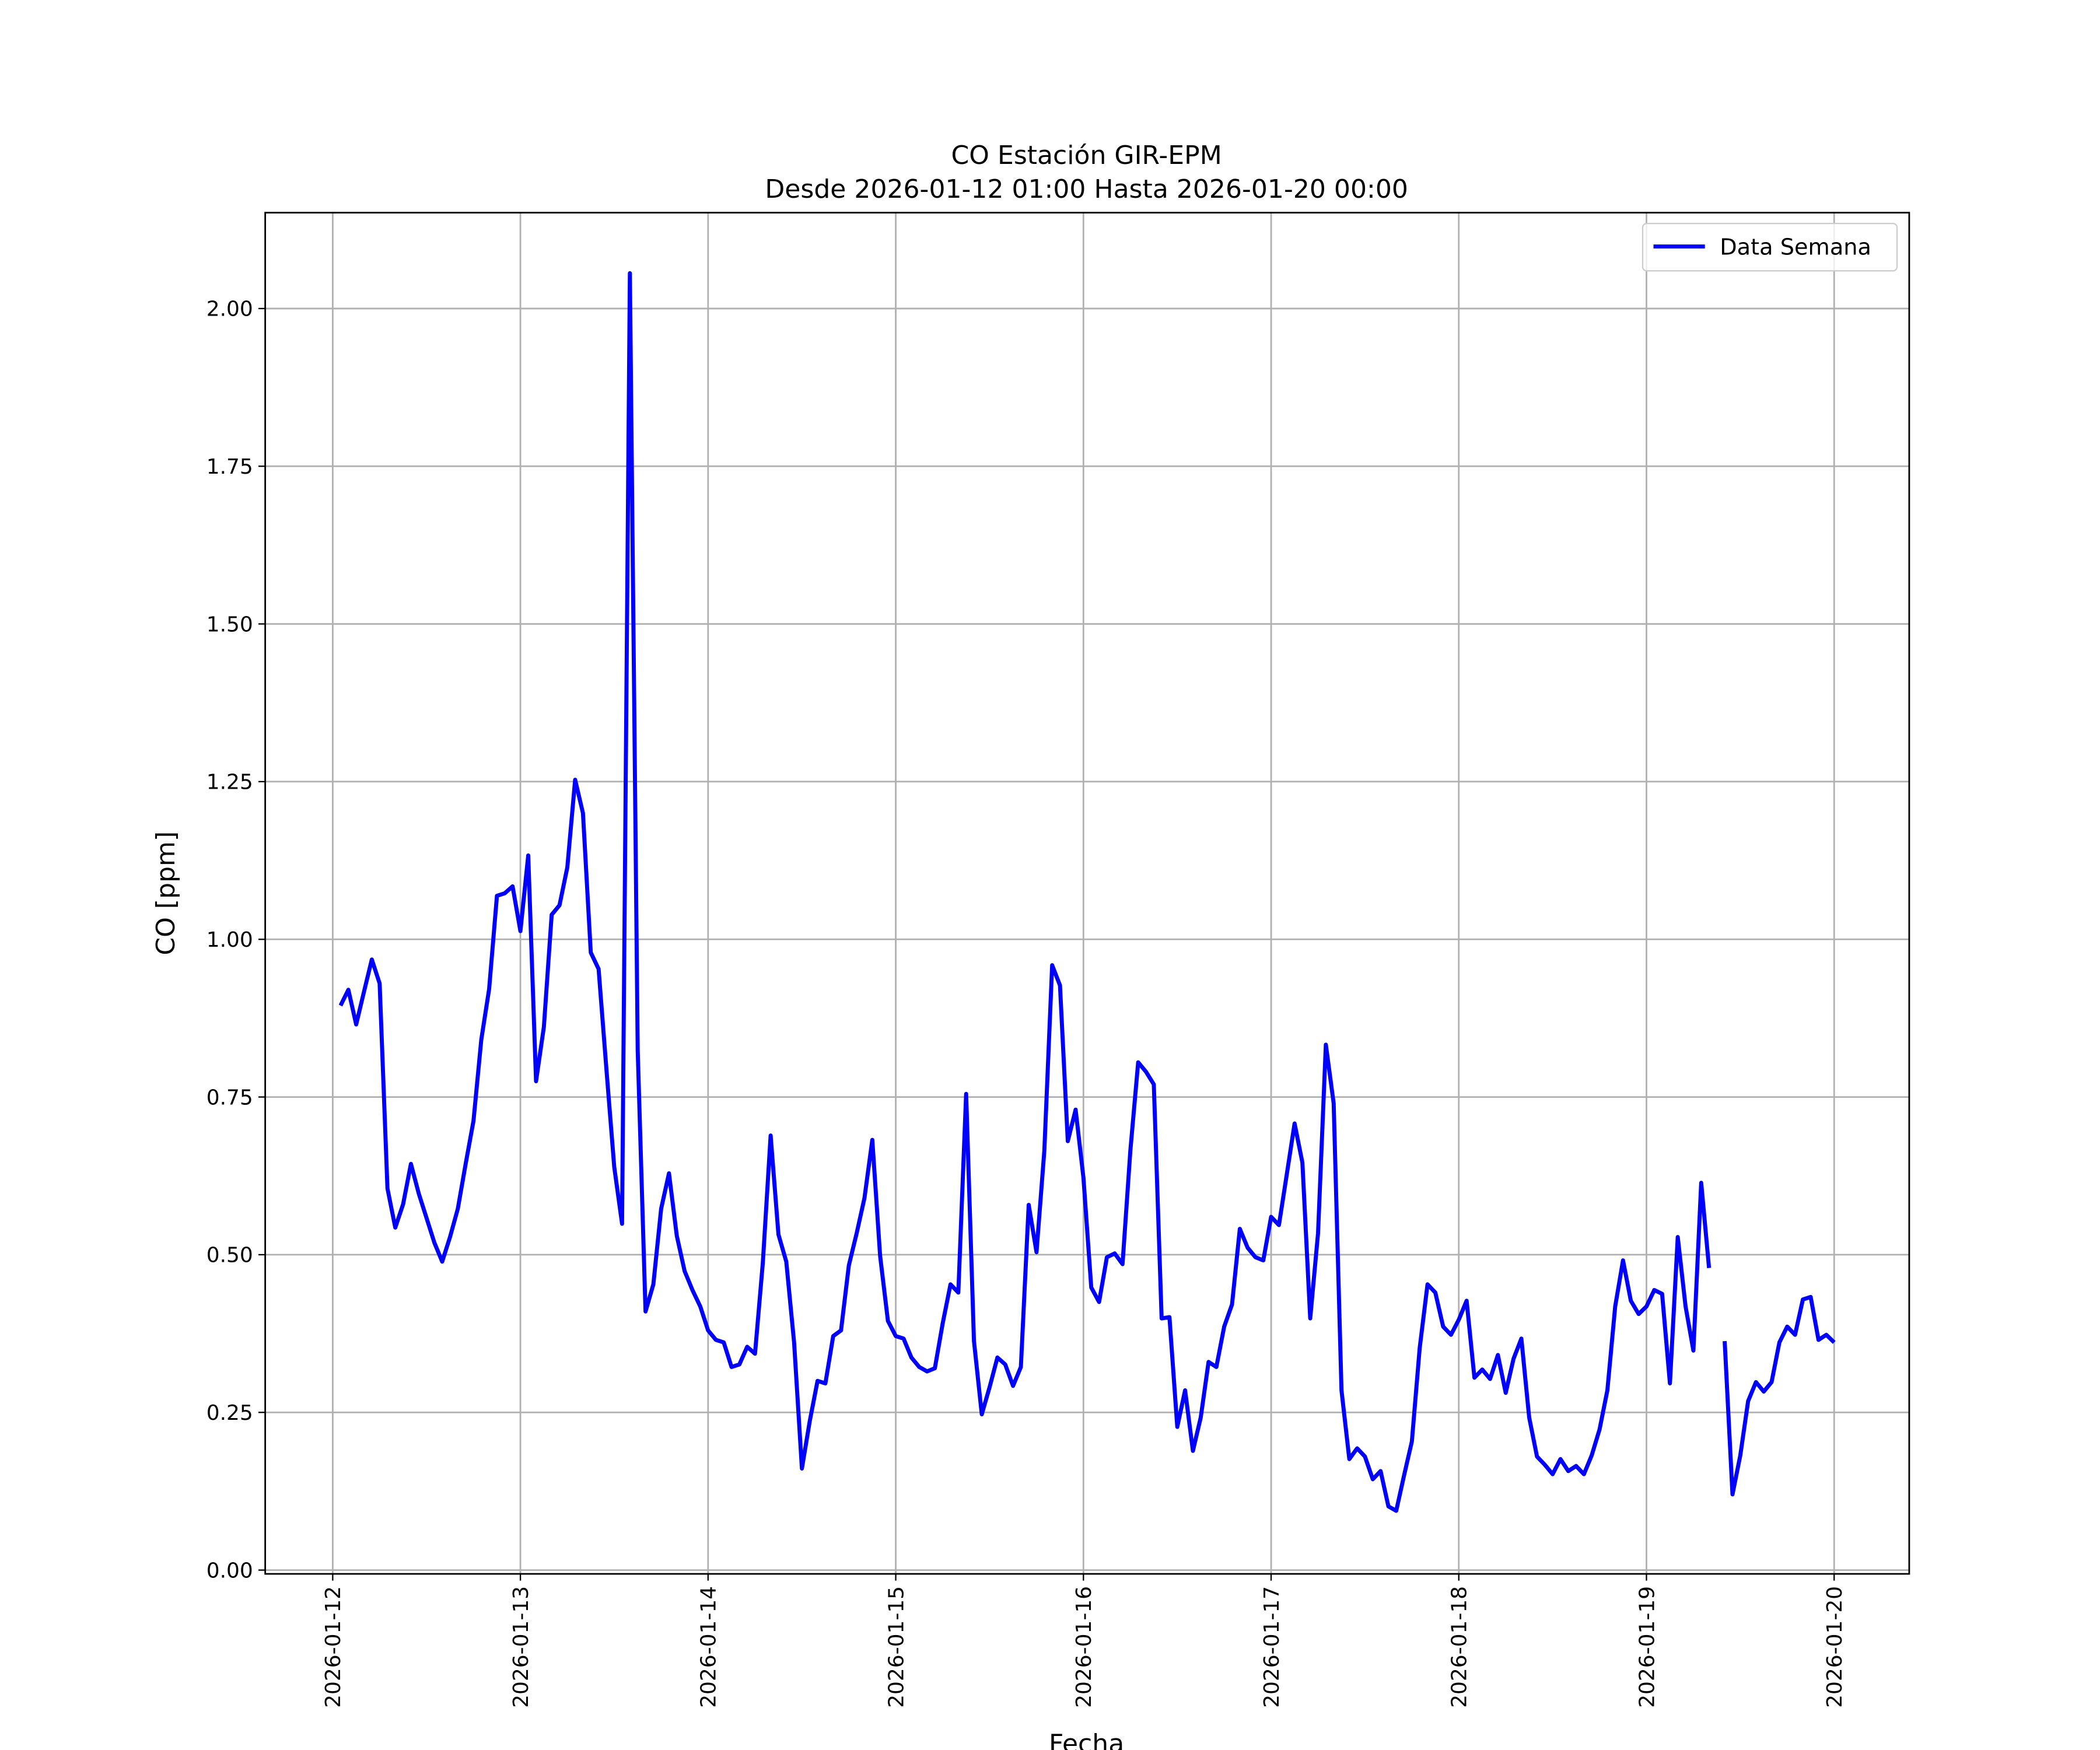 The height and width of the screenshot is (1750, 2100). What do you see at coordinates (1086, 155) in the screenshot?
I see `chart-title: CO Estación GIR-EPM` at bounding box center [1086, 155].